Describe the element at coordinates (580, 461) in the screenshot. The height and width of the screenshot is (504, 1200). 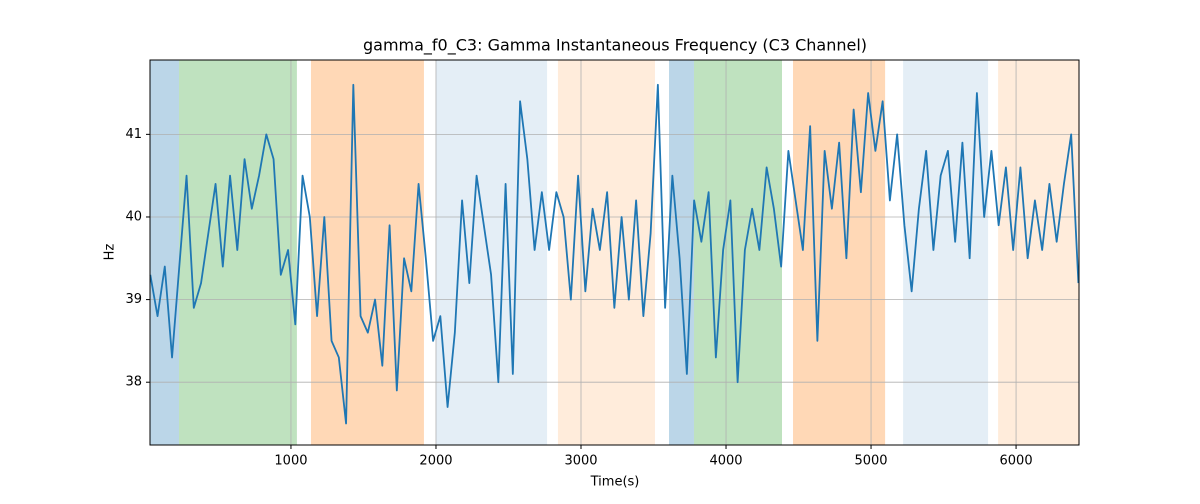
I see `x-tick-label: 3000` at that location.